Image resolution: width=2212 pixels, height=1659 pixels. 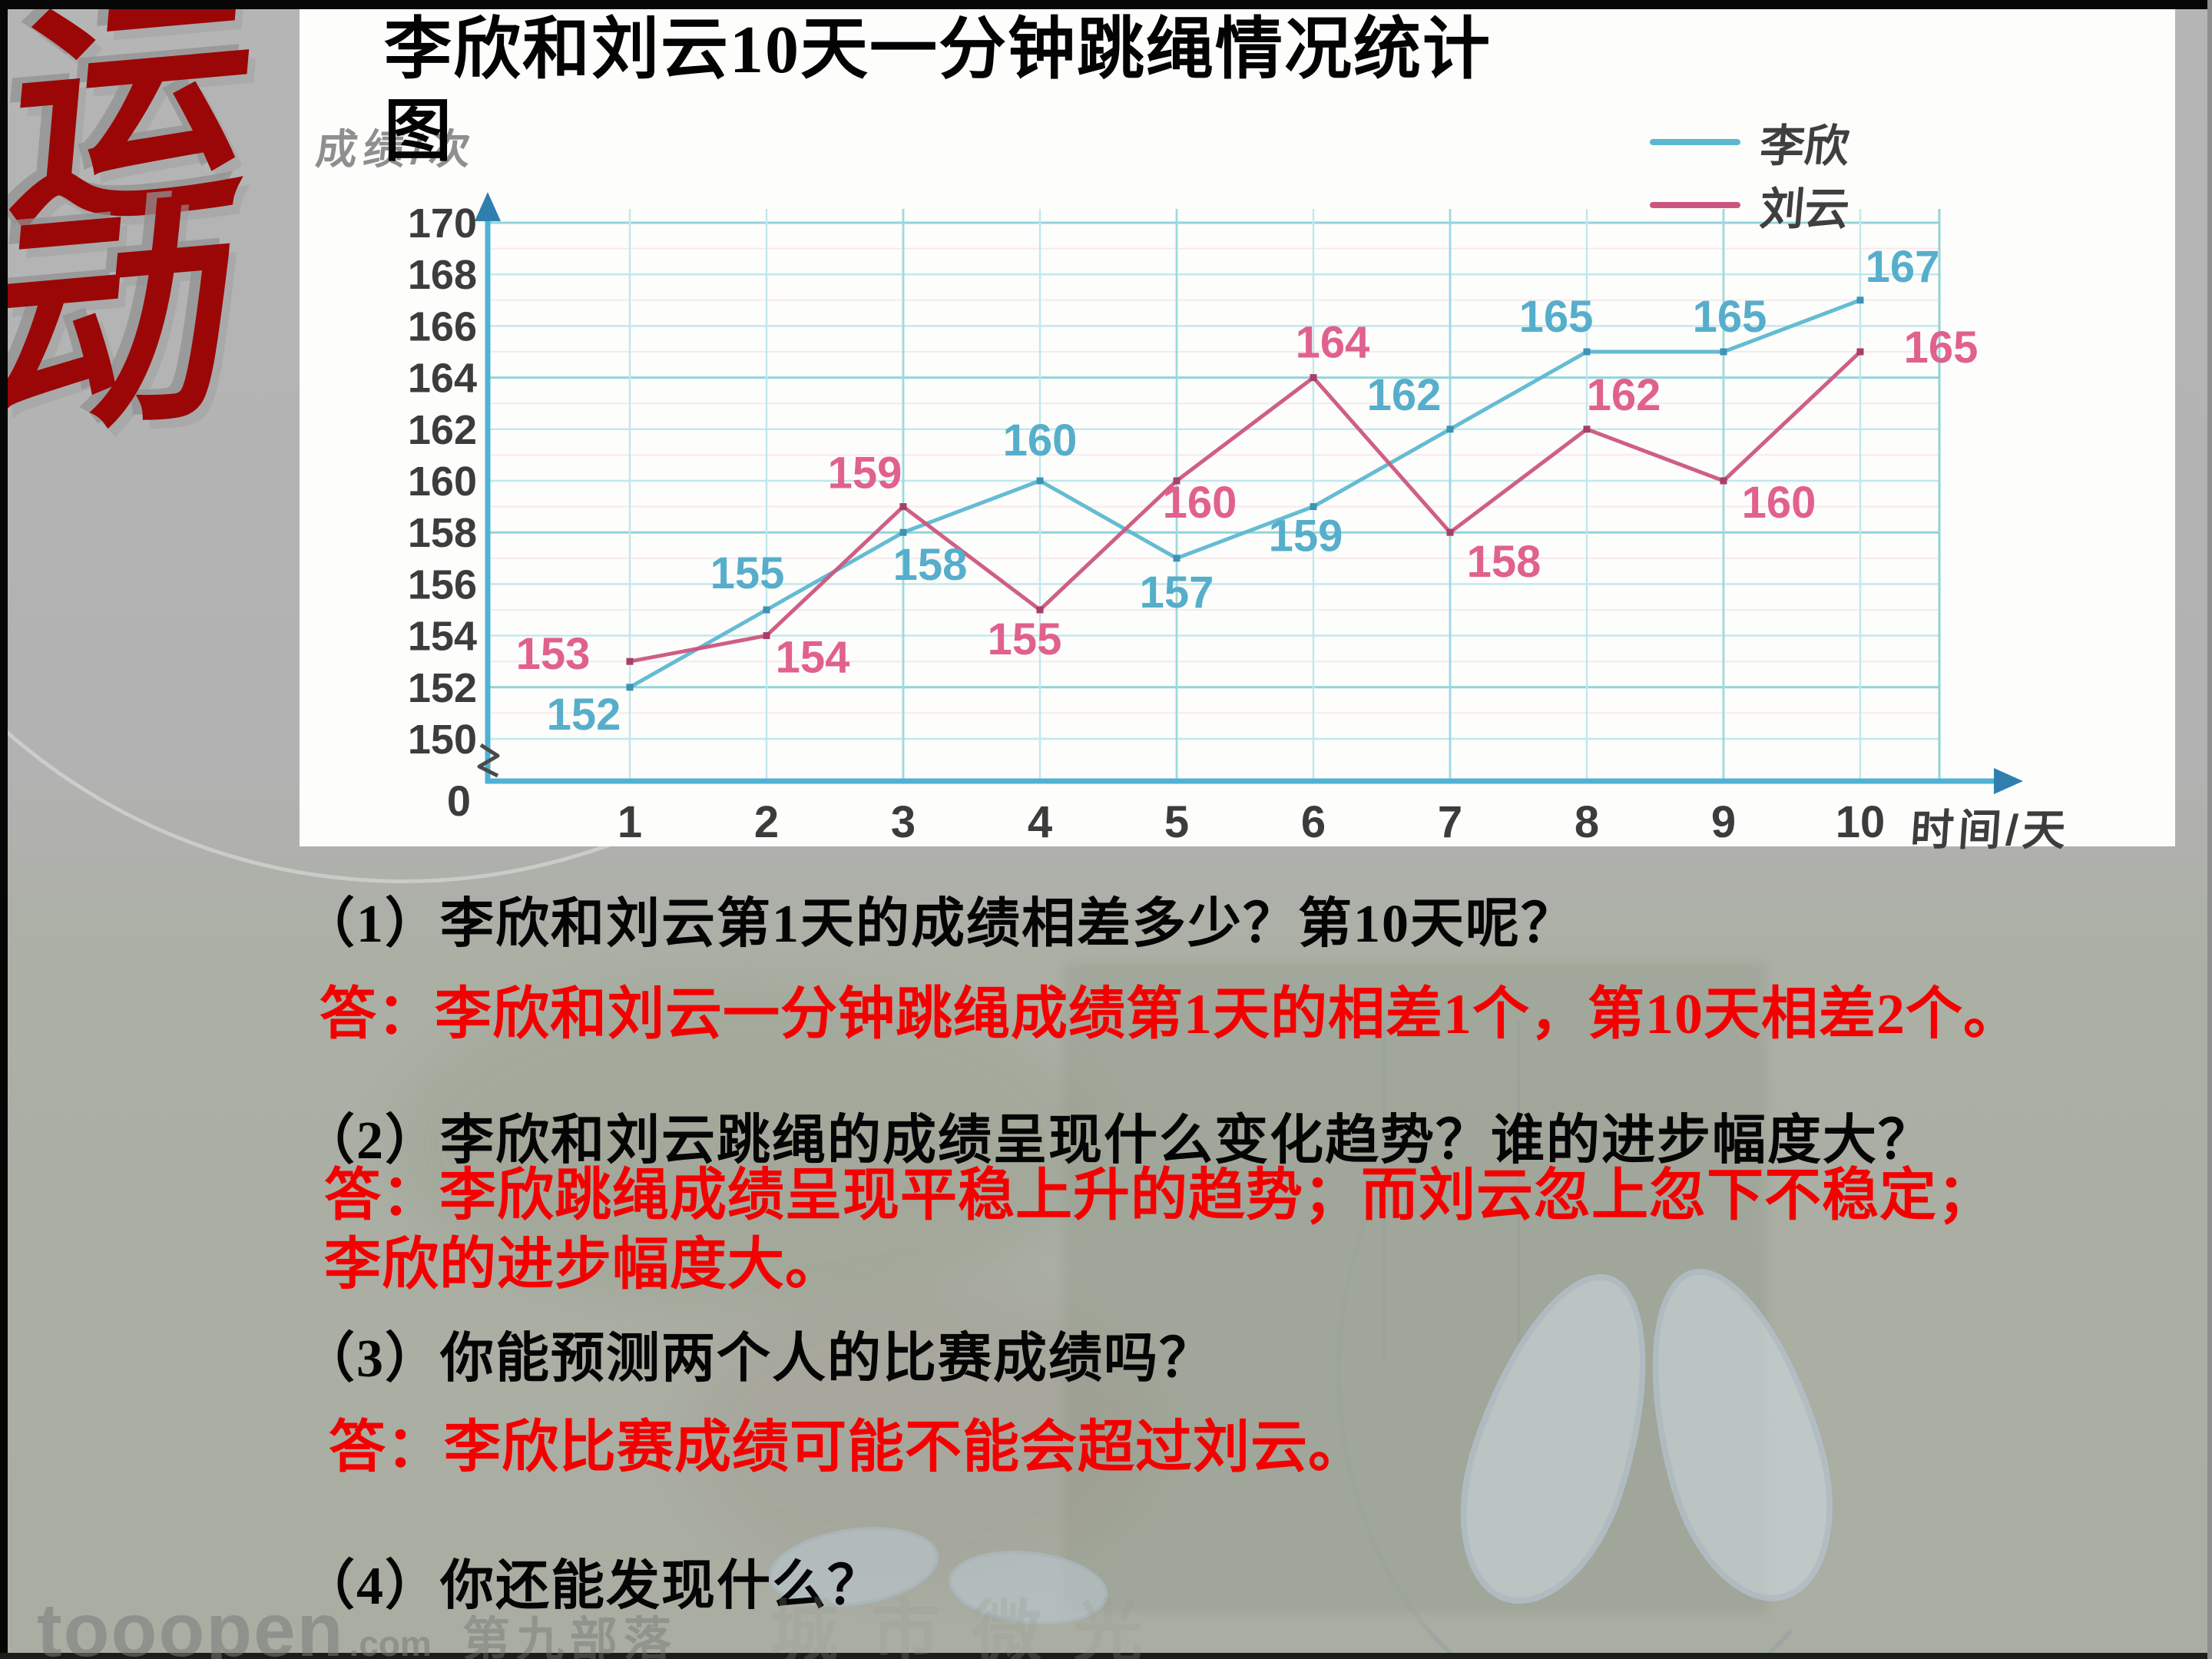 I want to click on watermark-studio: 第九部落, so click(x=570, y=1637).